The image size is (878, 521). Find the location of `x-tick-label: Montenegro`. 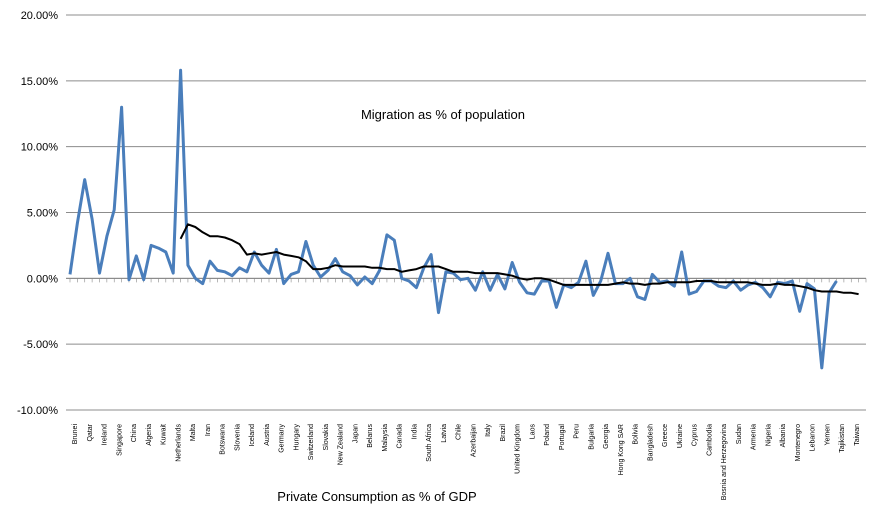

x-tick-label: Montenegro is located at coordinates (798, 442).